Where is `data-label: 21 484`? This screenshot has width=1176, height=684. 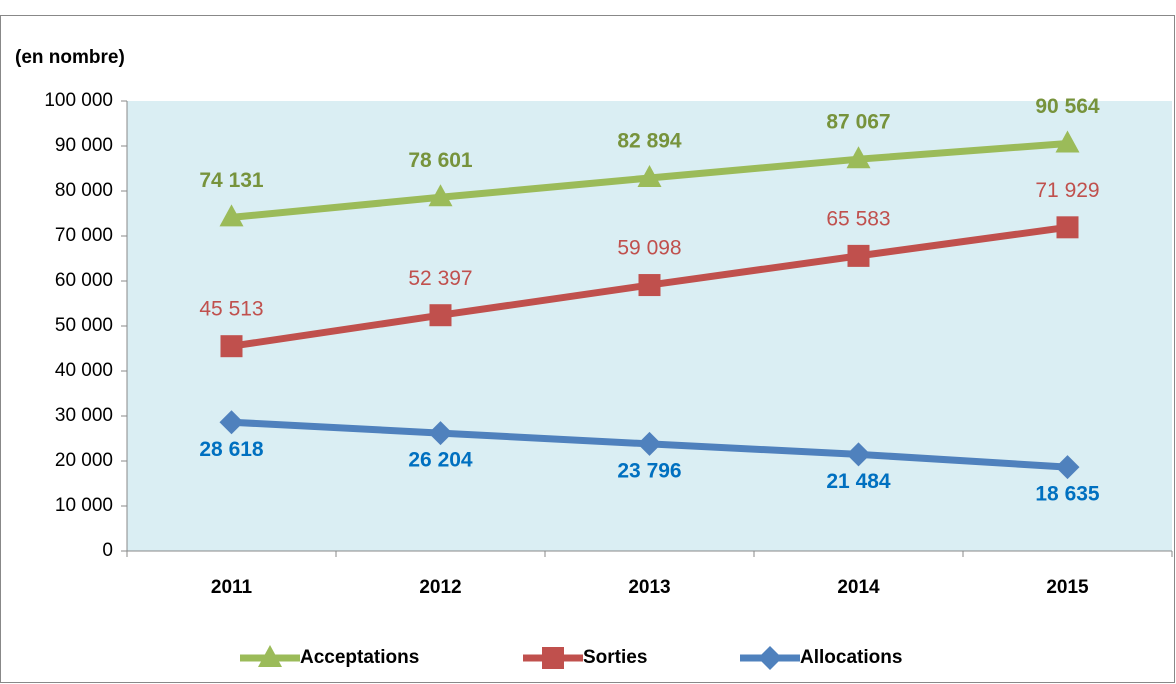
data-label: 21 484 is located at coordinates (858, 481).